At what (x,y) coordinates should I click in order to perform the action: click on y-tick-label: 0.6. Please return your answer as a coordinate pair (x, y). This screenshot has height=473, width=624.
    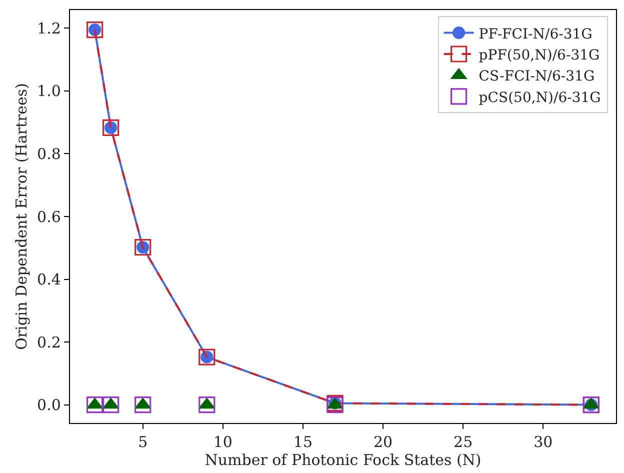
    Looking at the image, I should click on (49, 217).